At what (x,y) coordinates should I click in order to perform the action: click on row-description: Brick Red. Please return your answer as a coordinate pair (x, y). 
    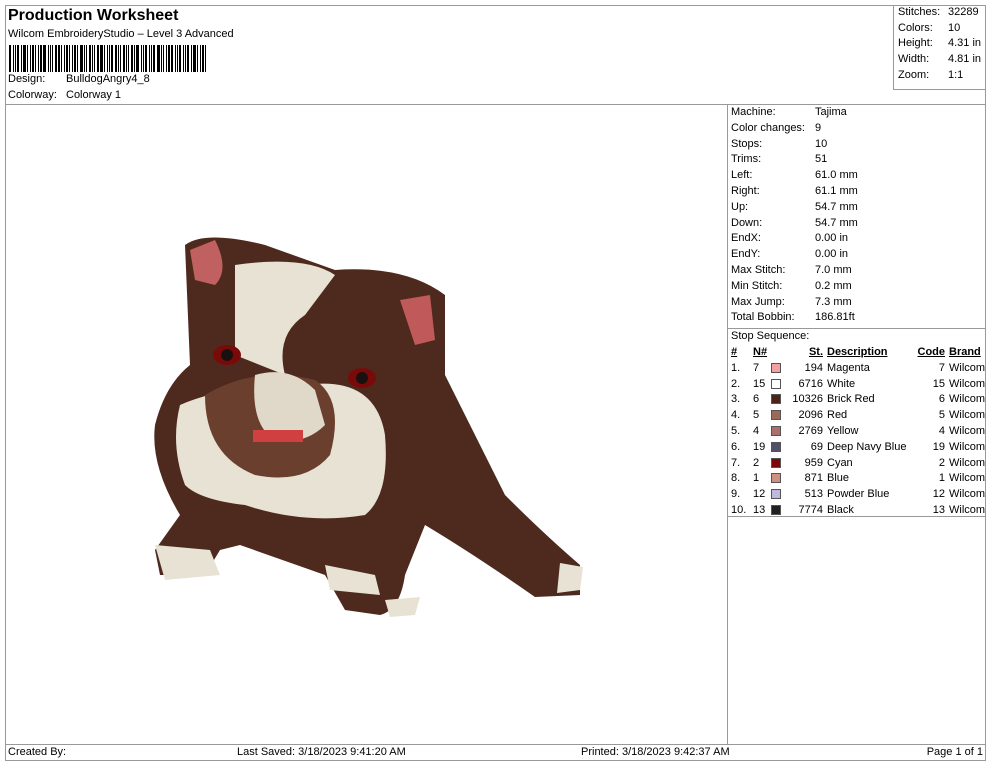
    Looking at the image, I should click on (851, 399).